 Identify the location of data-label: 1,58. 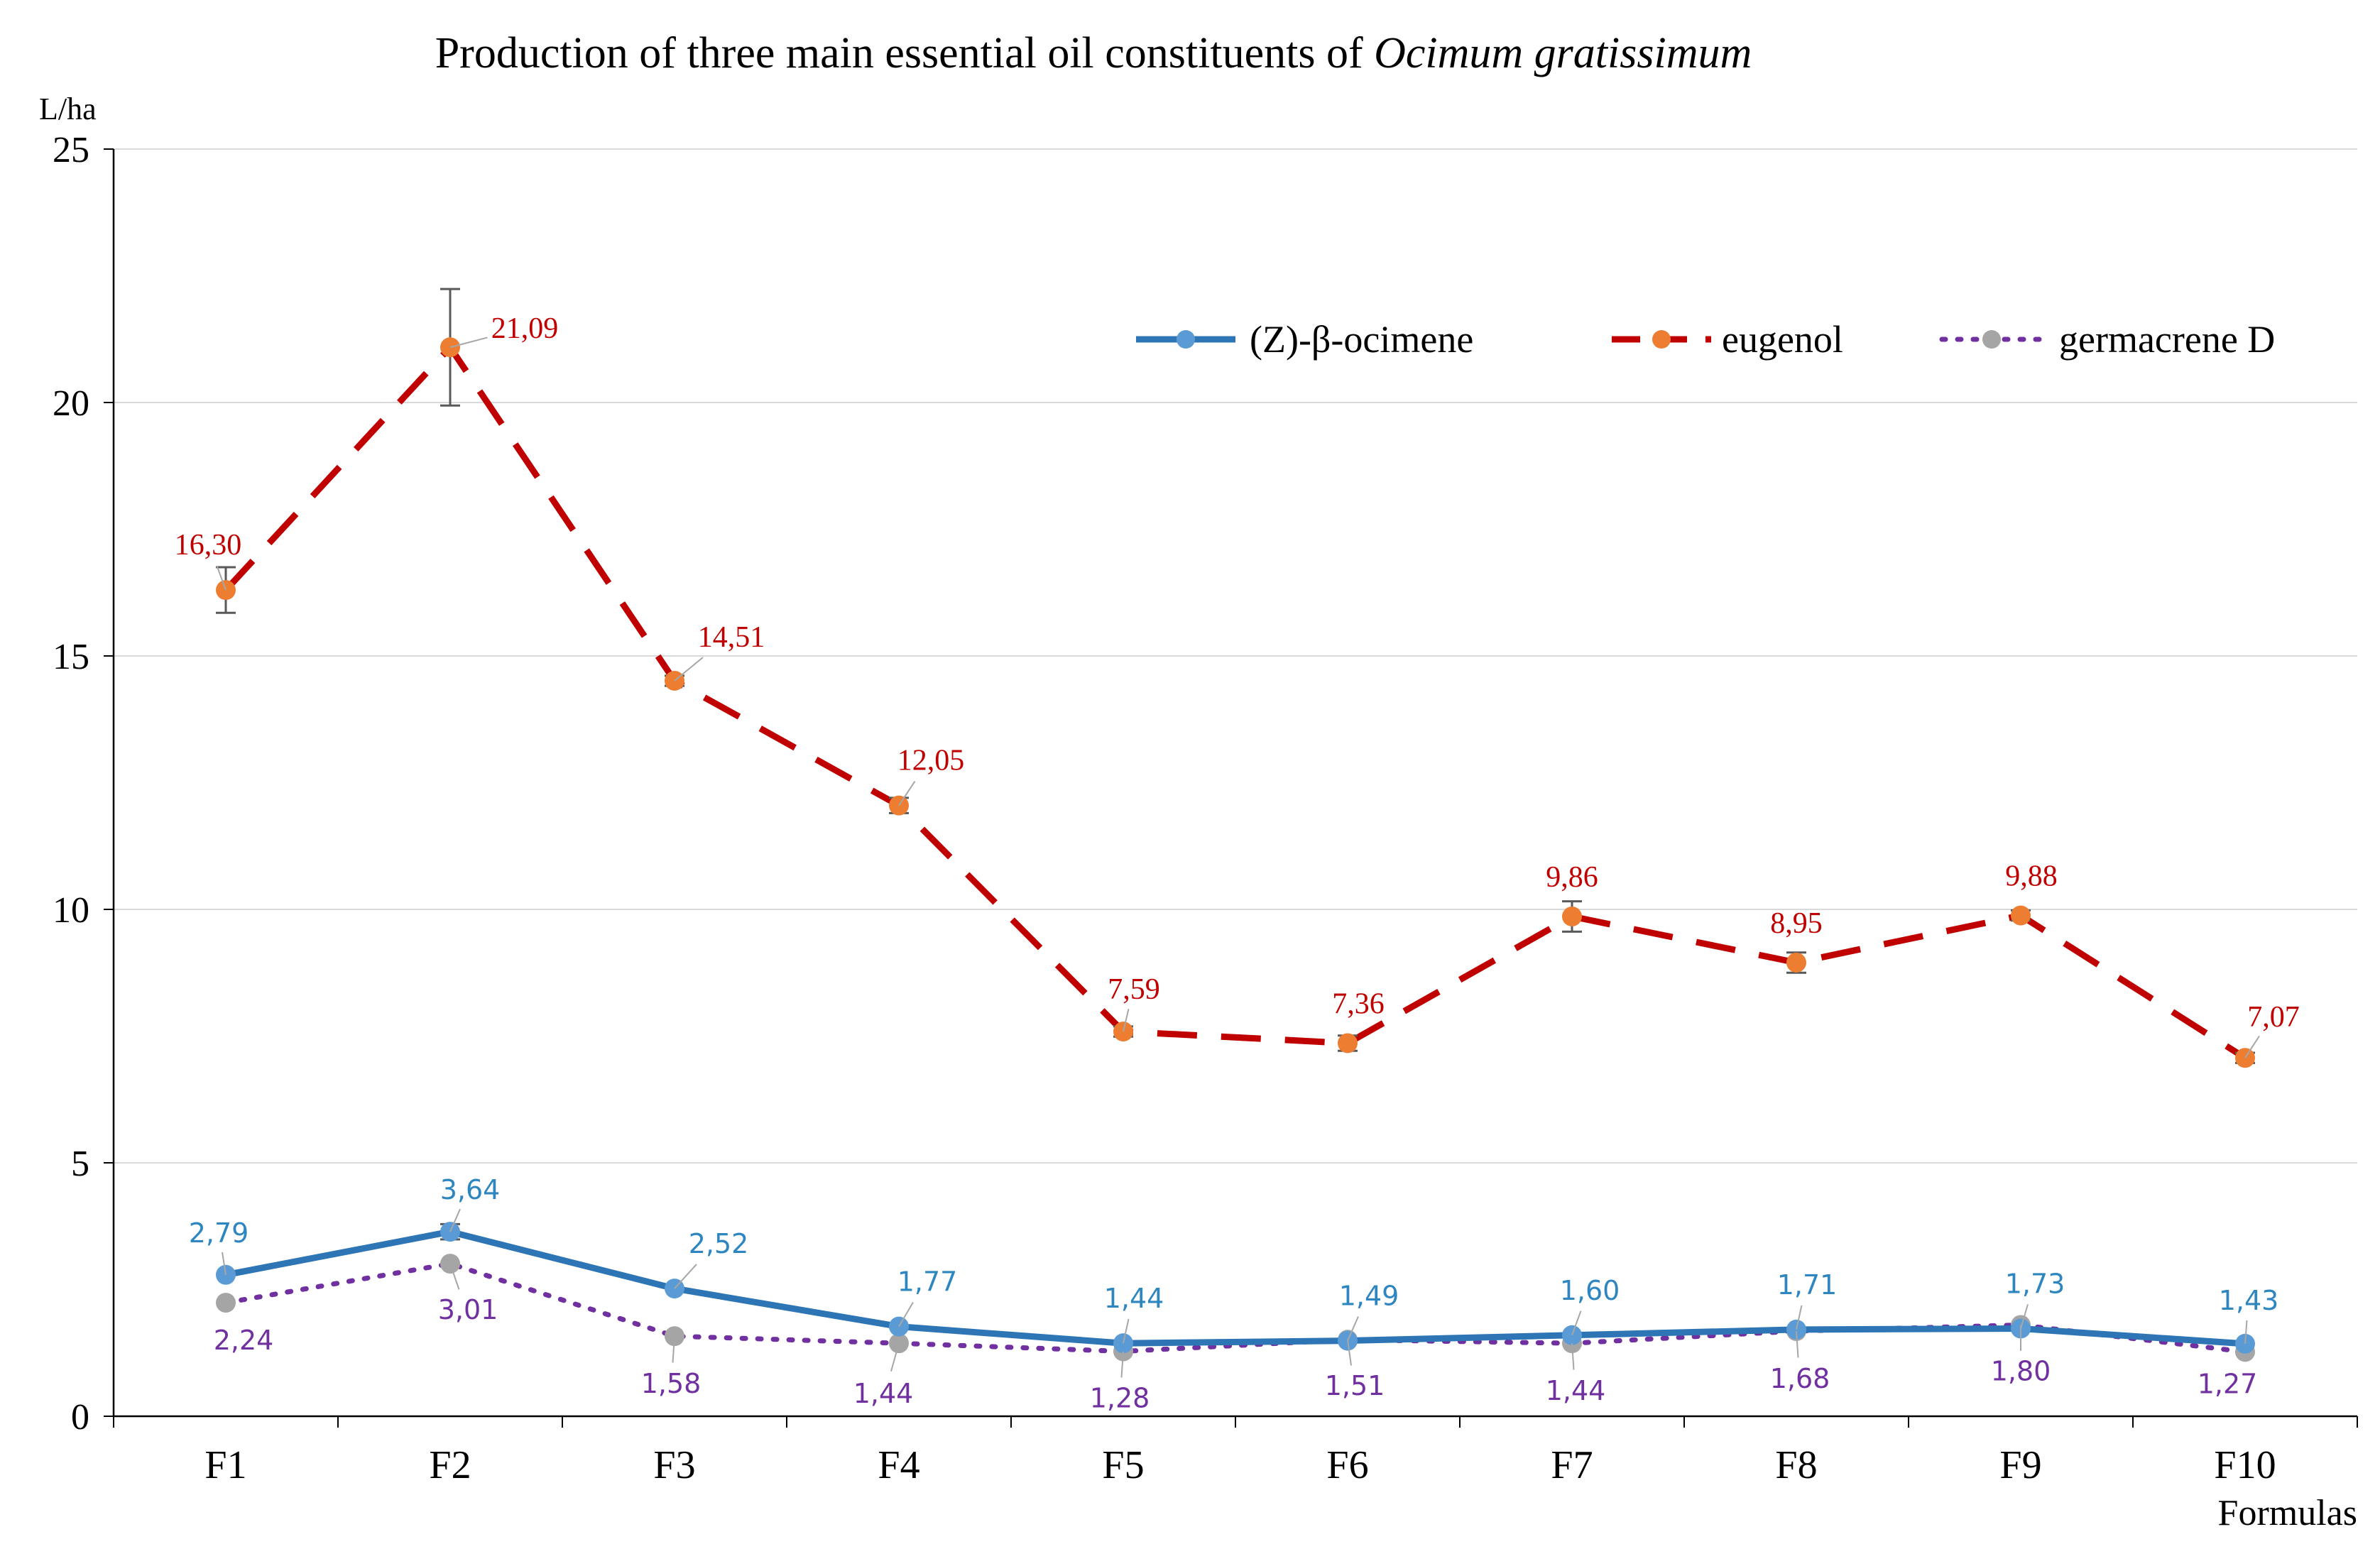
(672, 1383).